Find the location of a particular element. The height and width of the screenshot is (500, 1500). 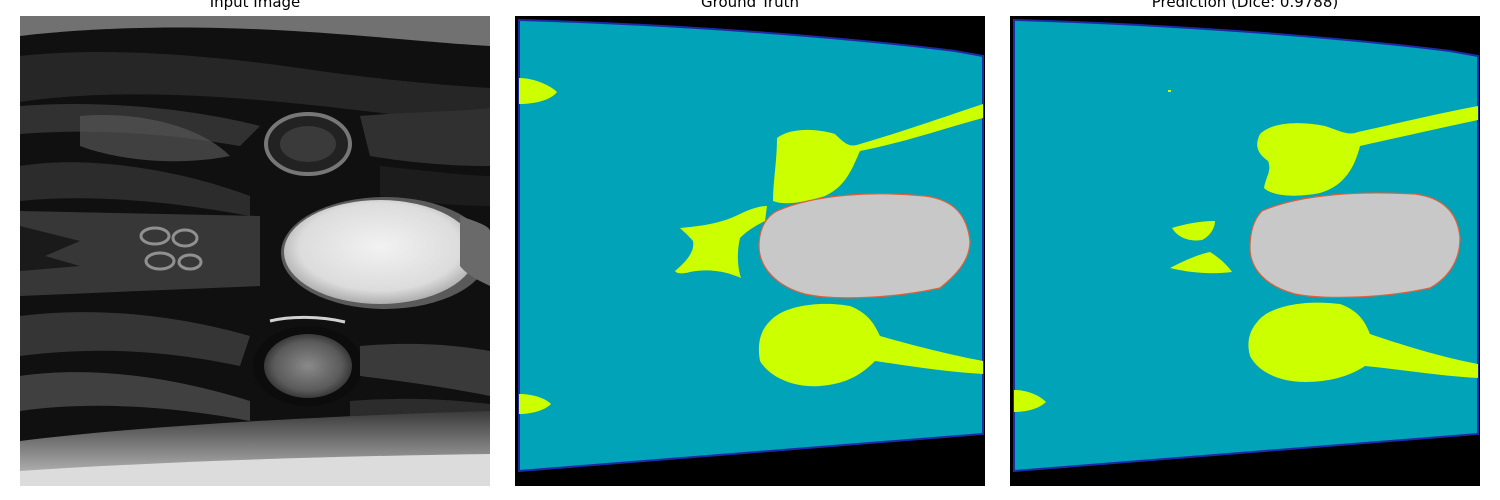

ground-truth-title: Ground Truth is located at coordinates (750, 5).